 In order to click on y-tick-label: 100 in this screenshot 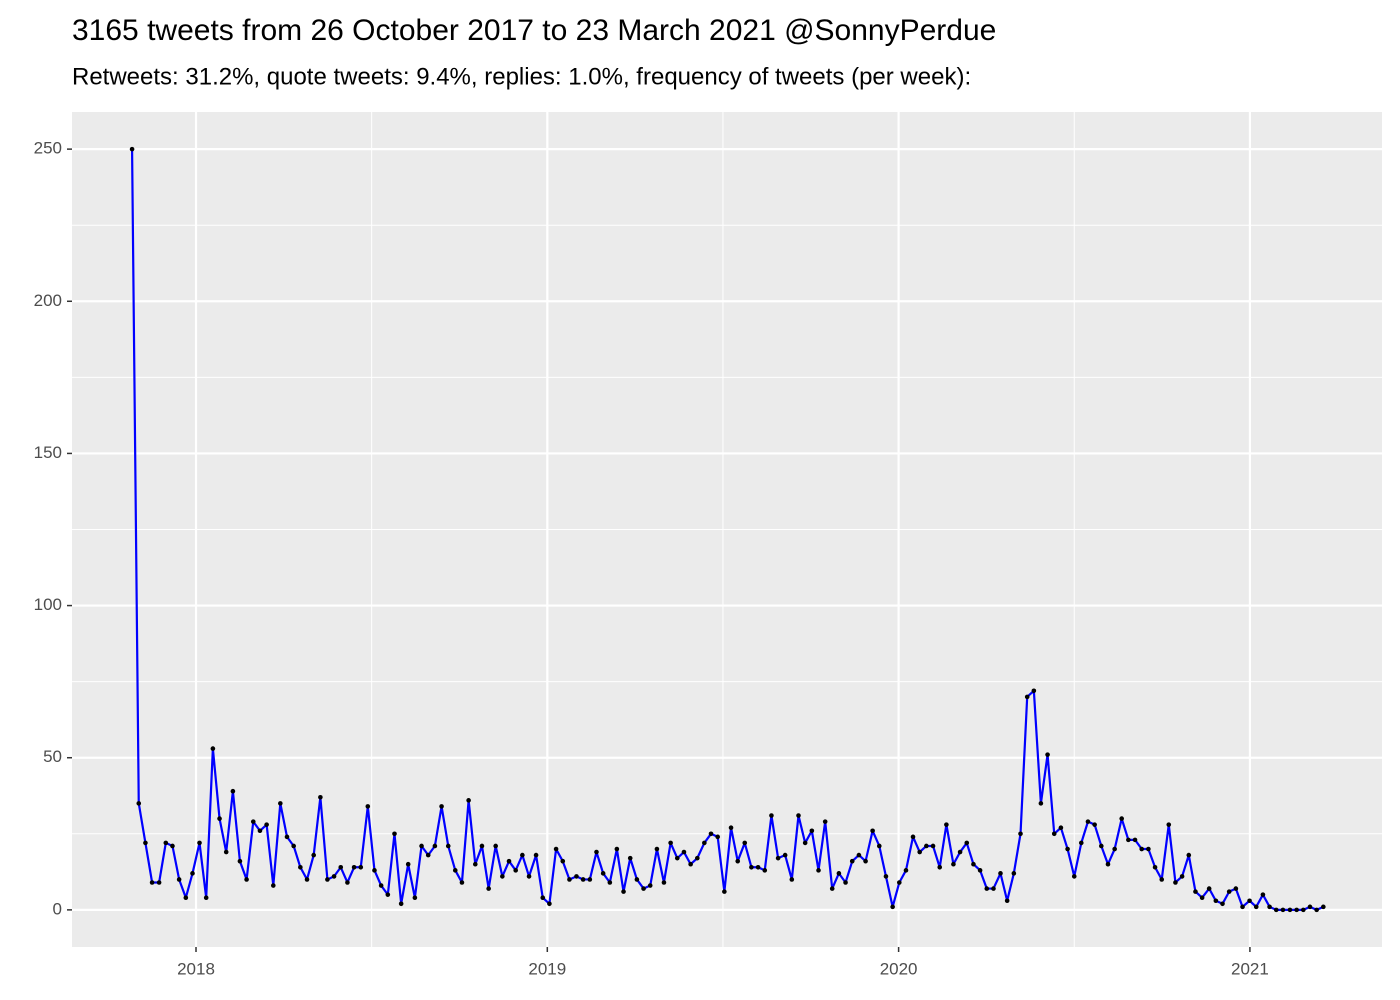, I will do `click(48, 604)`.